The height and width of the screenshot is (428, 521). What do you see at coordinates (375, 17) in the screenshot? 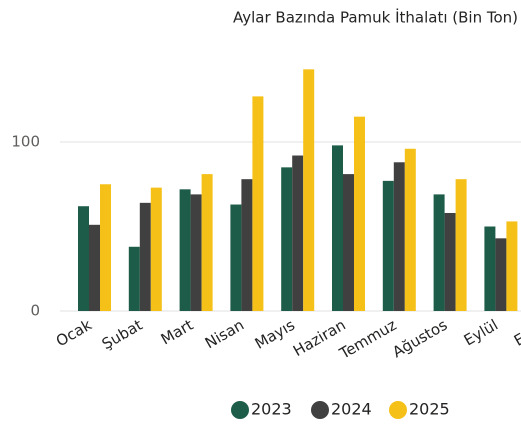
I see `chart-title: Aylar Bazında Pamuk İthalatı (Bin Ton)` at bounding box center [375, 17].